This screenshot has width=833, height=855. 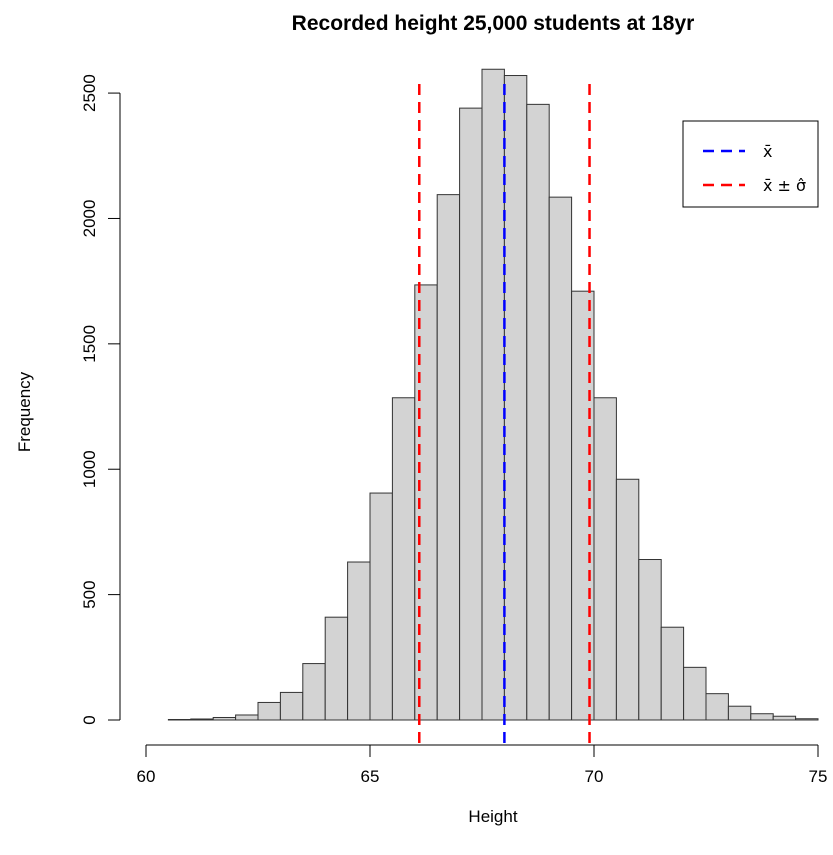 What do you see at coordinates (89, 93) in the screenshot?
I see `y-tick-label: 2500` at bounding box center [89, 93].